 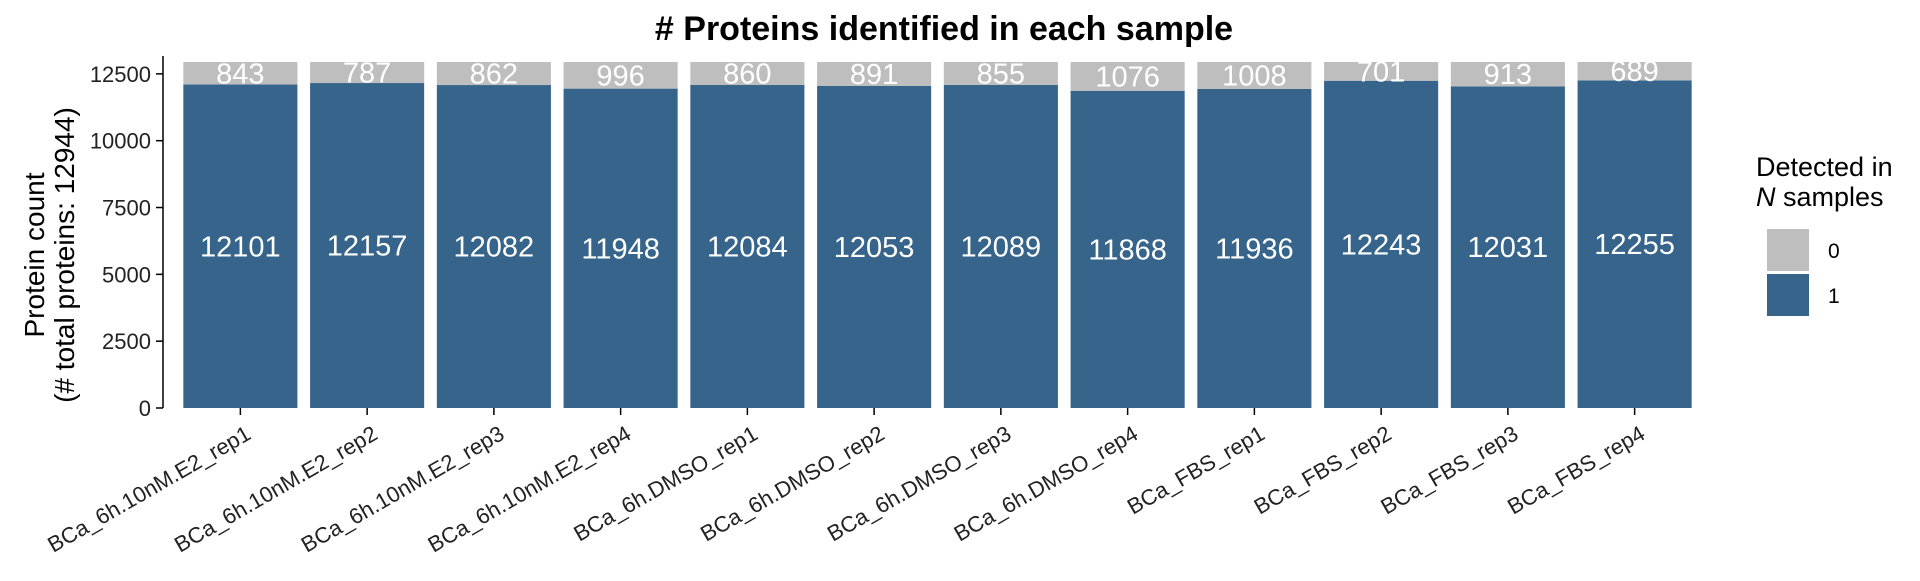 I want to click on y-tick-label: 7500, so click(x=126, y=208).